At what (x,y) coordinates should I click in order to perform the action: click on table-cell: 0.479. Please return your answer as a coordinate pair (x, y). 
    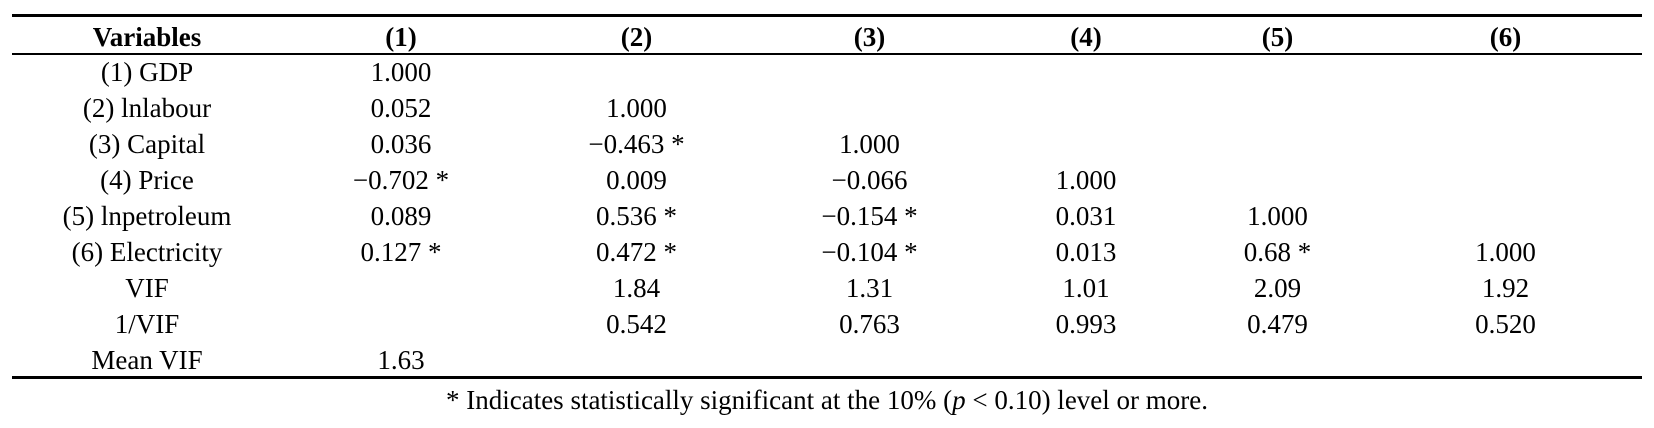
    Looking at the image, I should click on (1277, 324).